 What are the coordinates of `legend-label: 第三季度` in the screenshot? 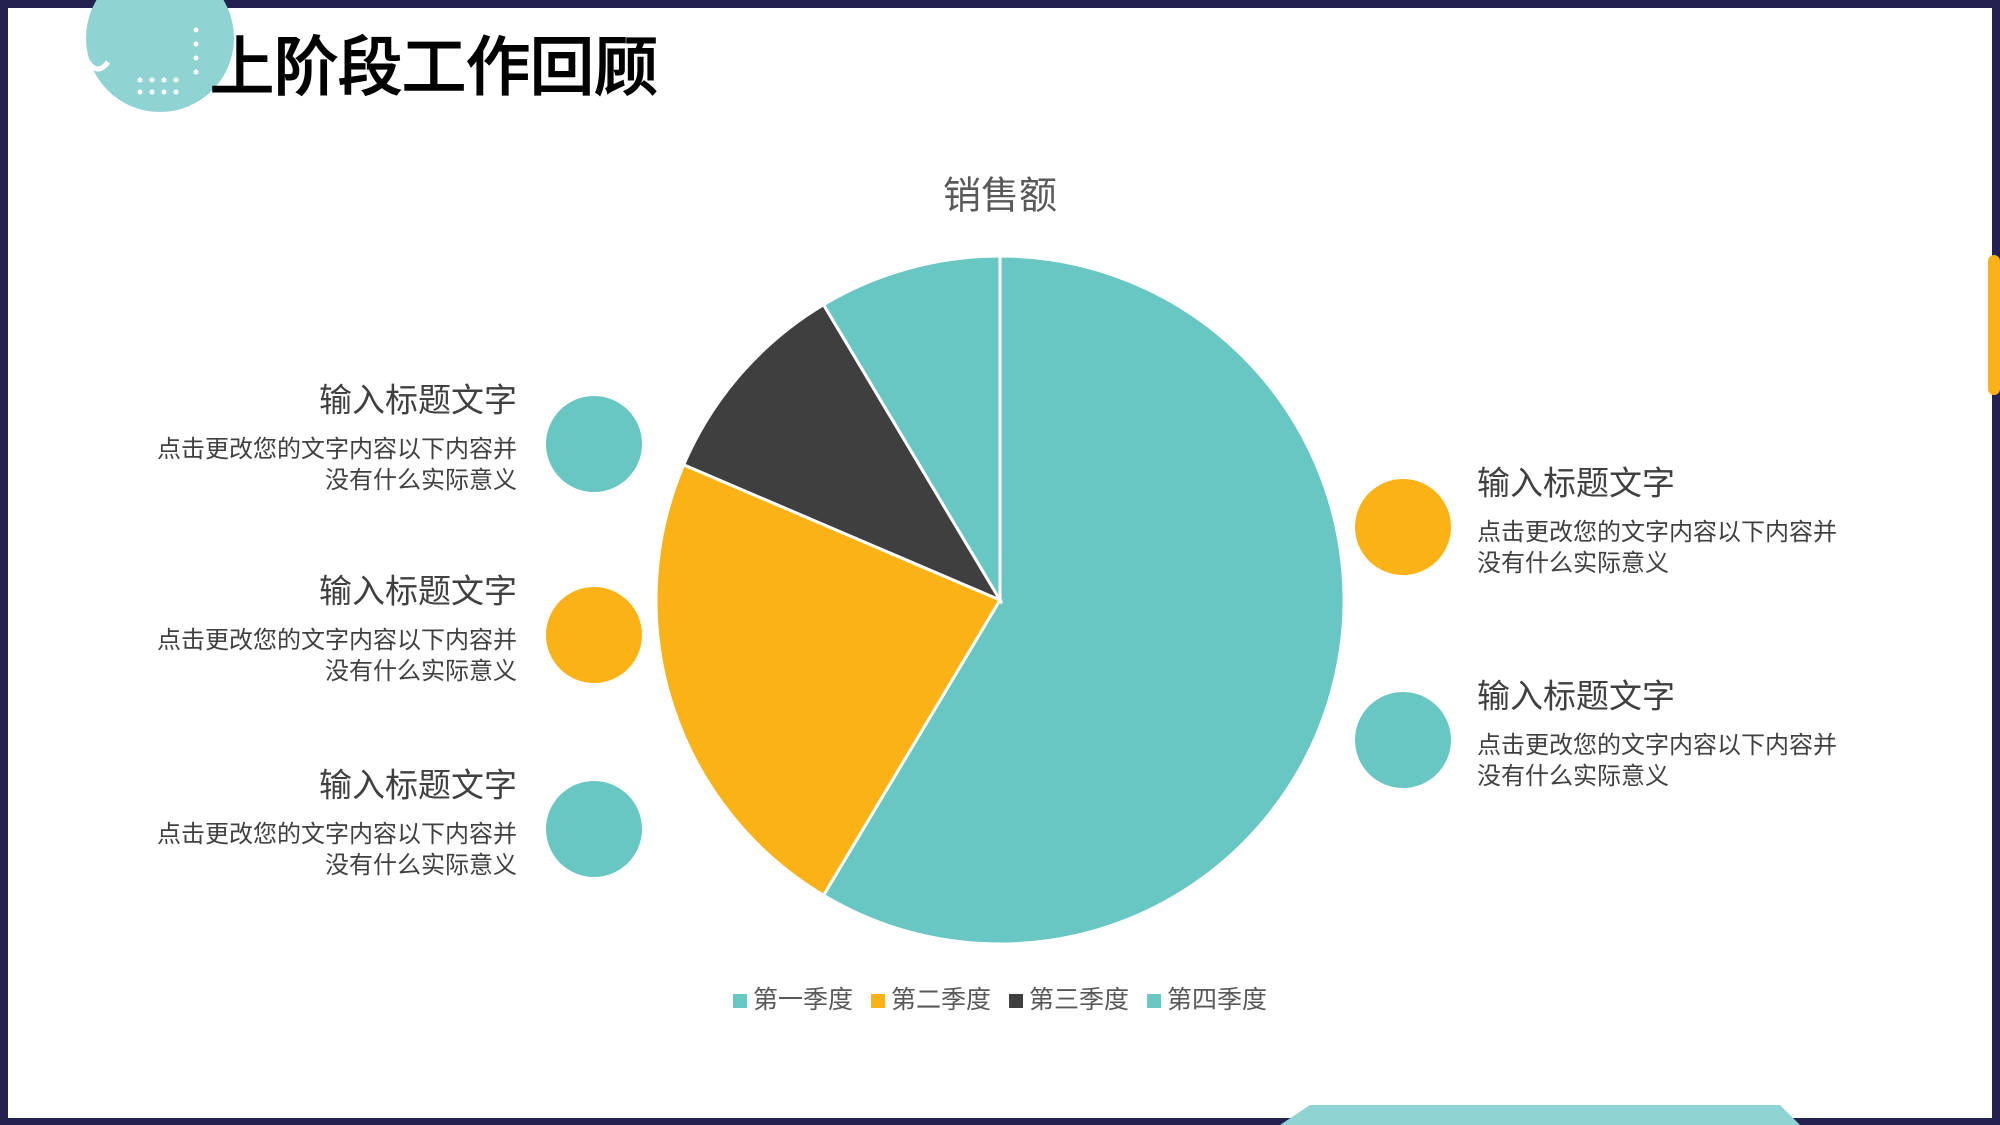 It's located at (1079, 999).